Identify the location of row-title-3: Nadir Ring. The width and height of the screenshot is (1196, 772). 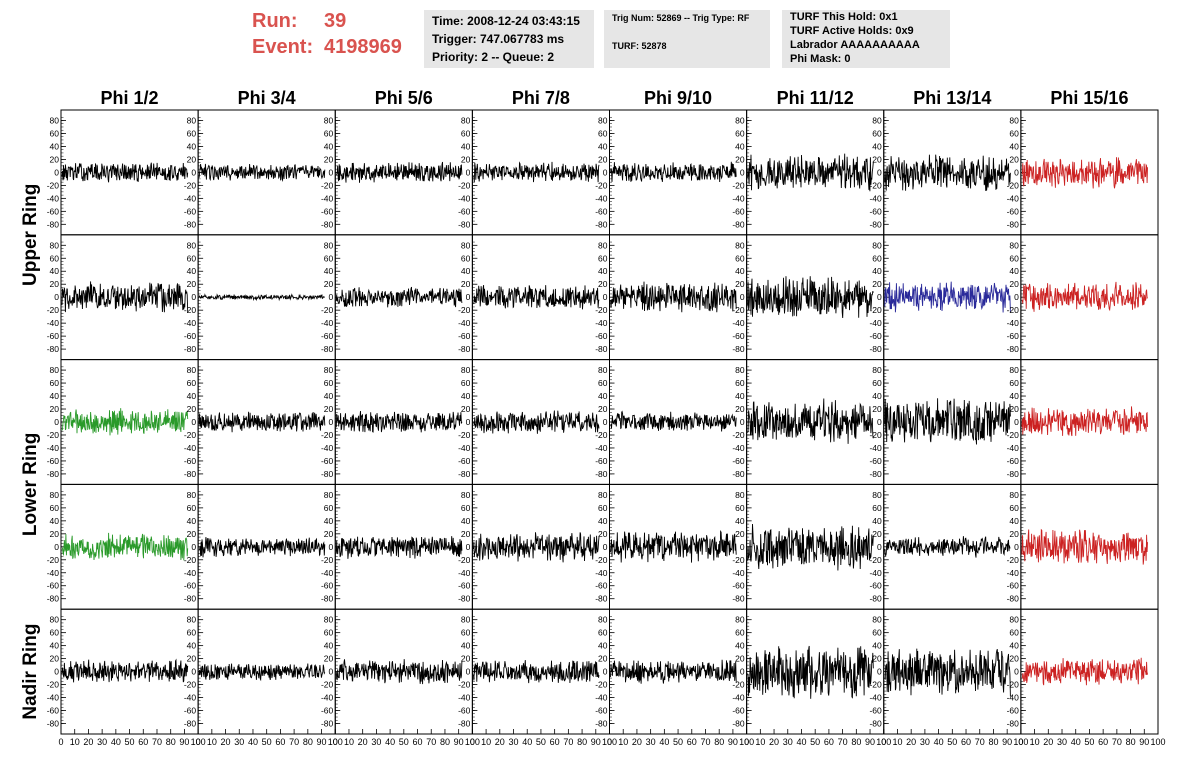
(30, 672).